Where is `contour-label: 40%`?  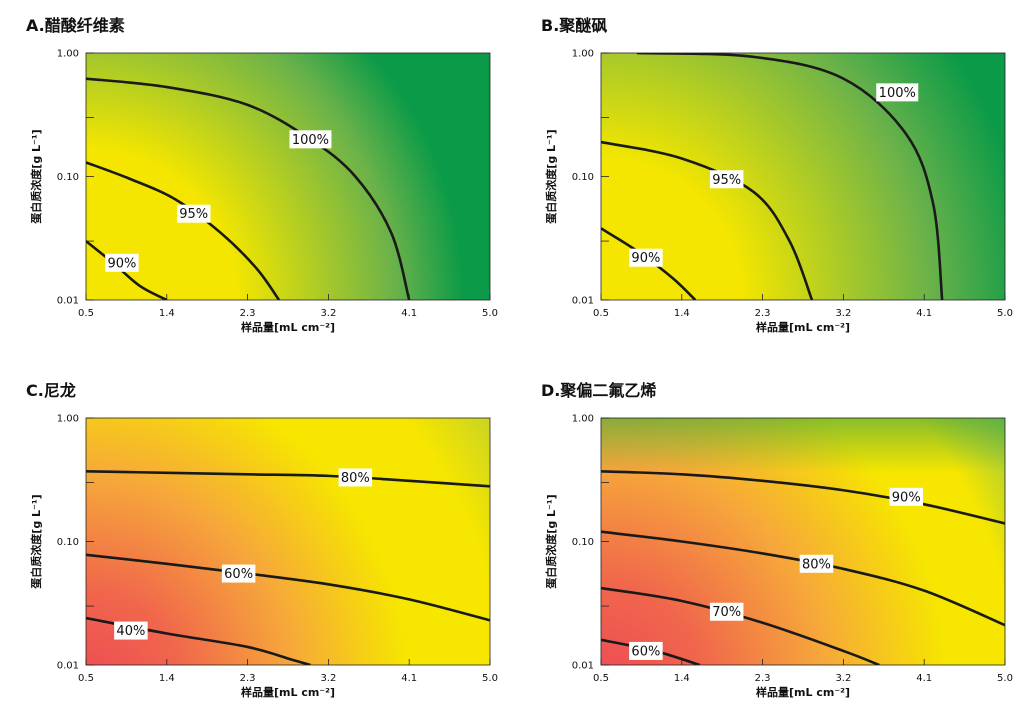 contour-label: 40% is located at coordinates (130, 631).